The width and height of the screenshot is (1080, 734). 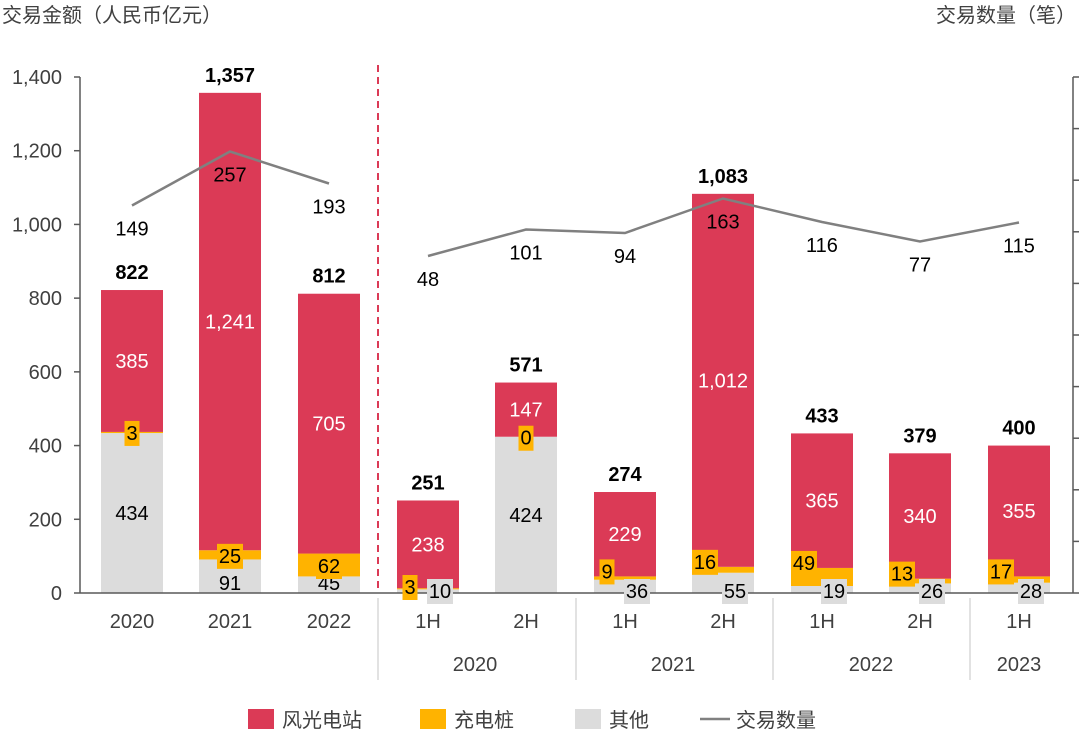 I want to click on wind-solar-value-label: 238, so click(x=427, y=545).